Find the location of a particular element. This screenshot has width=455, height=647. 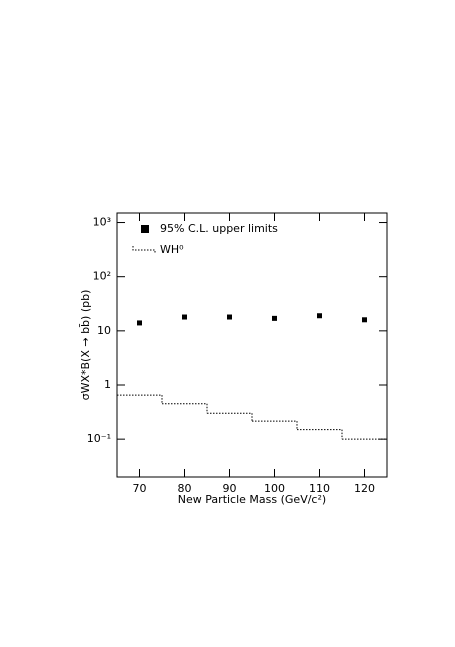

x-tick-label: 110 is located at coordinates (319, 488).